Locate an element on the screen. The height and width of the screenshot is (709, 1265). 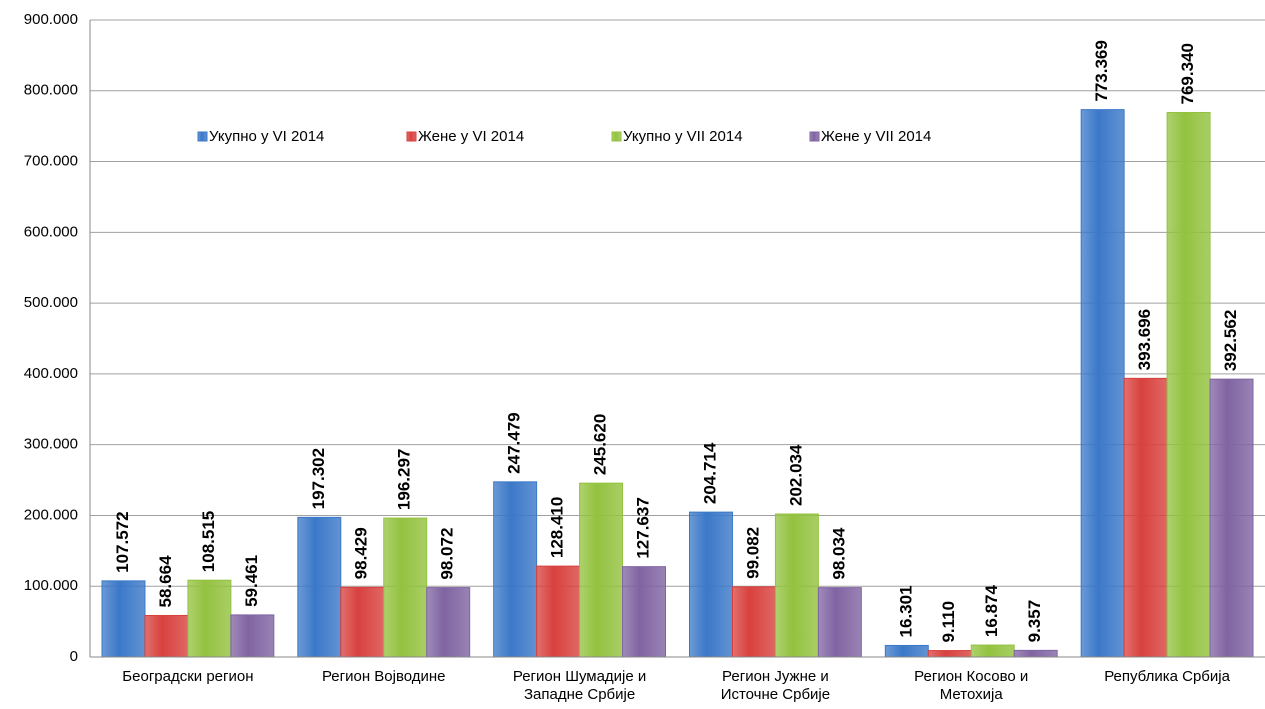
value-label: 16.874 is located at coordinates (991, 611).